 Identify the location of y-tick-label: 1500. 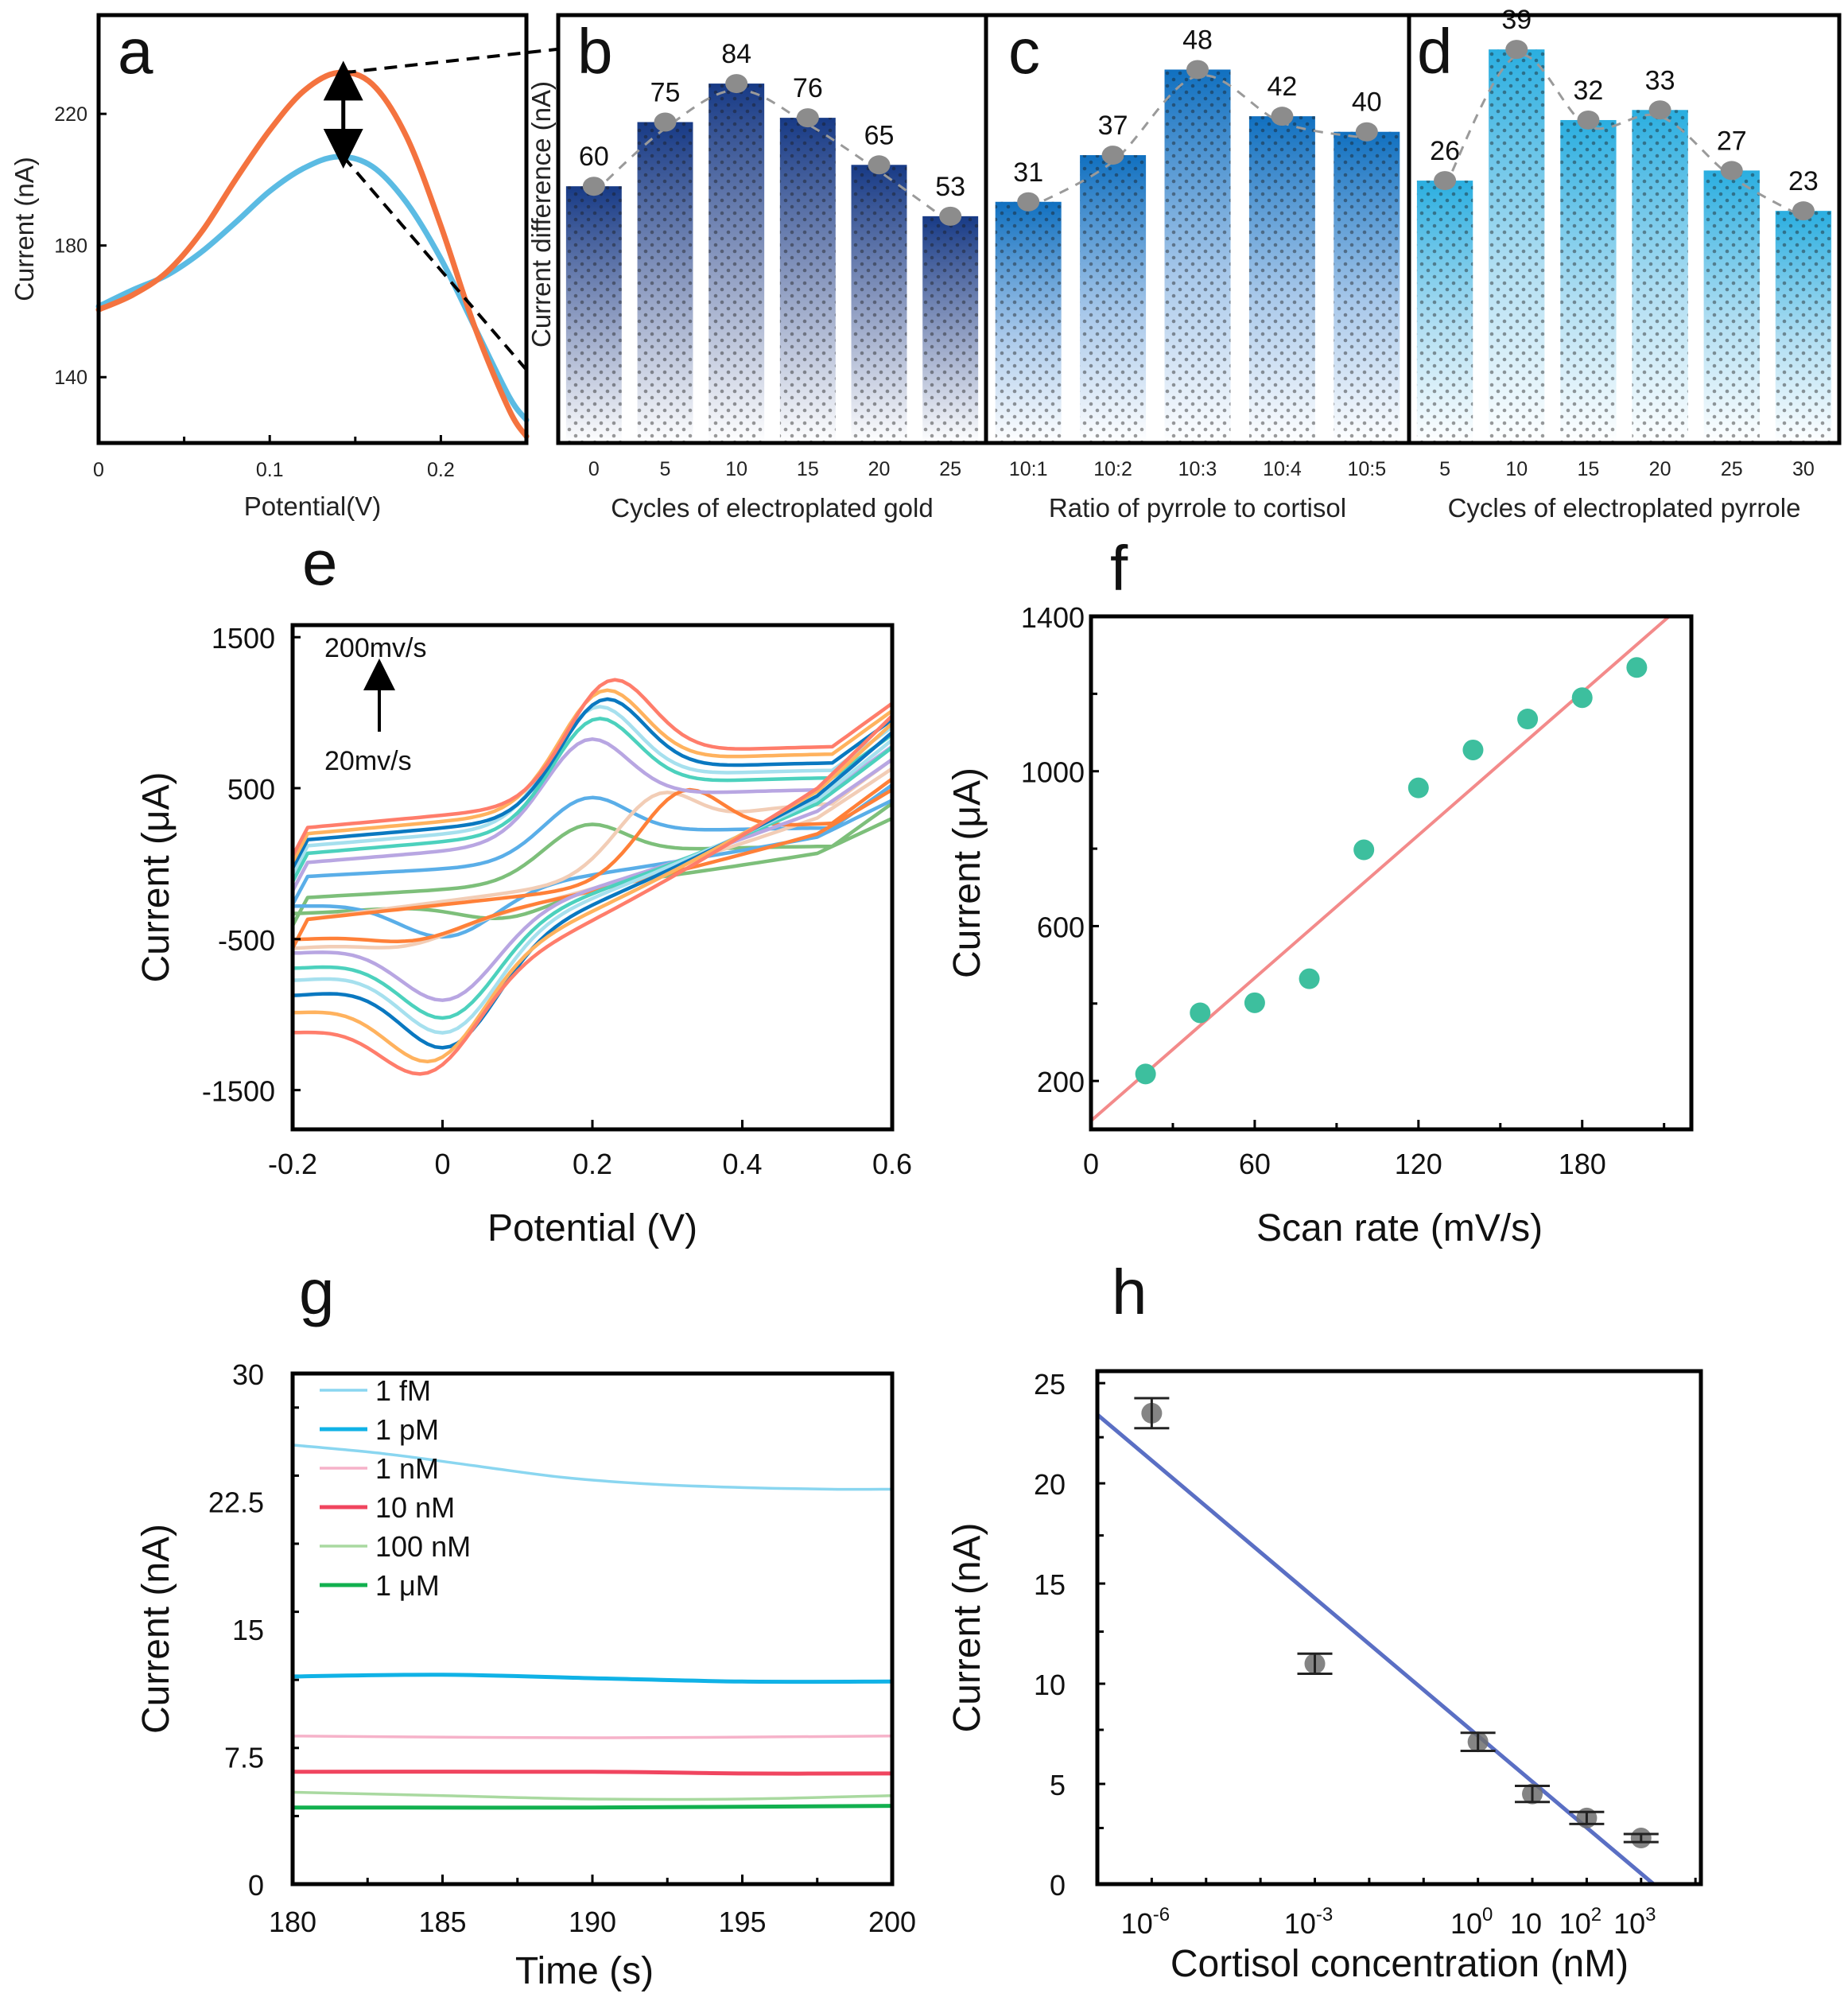
(243, 639).